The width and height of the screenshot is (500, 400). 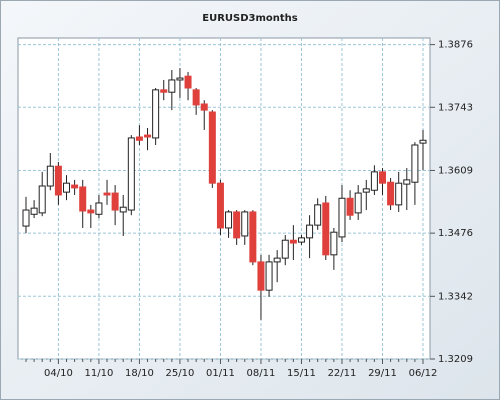 I want to click on y-tick-label: 1.3876, so click(x=455, y=45).